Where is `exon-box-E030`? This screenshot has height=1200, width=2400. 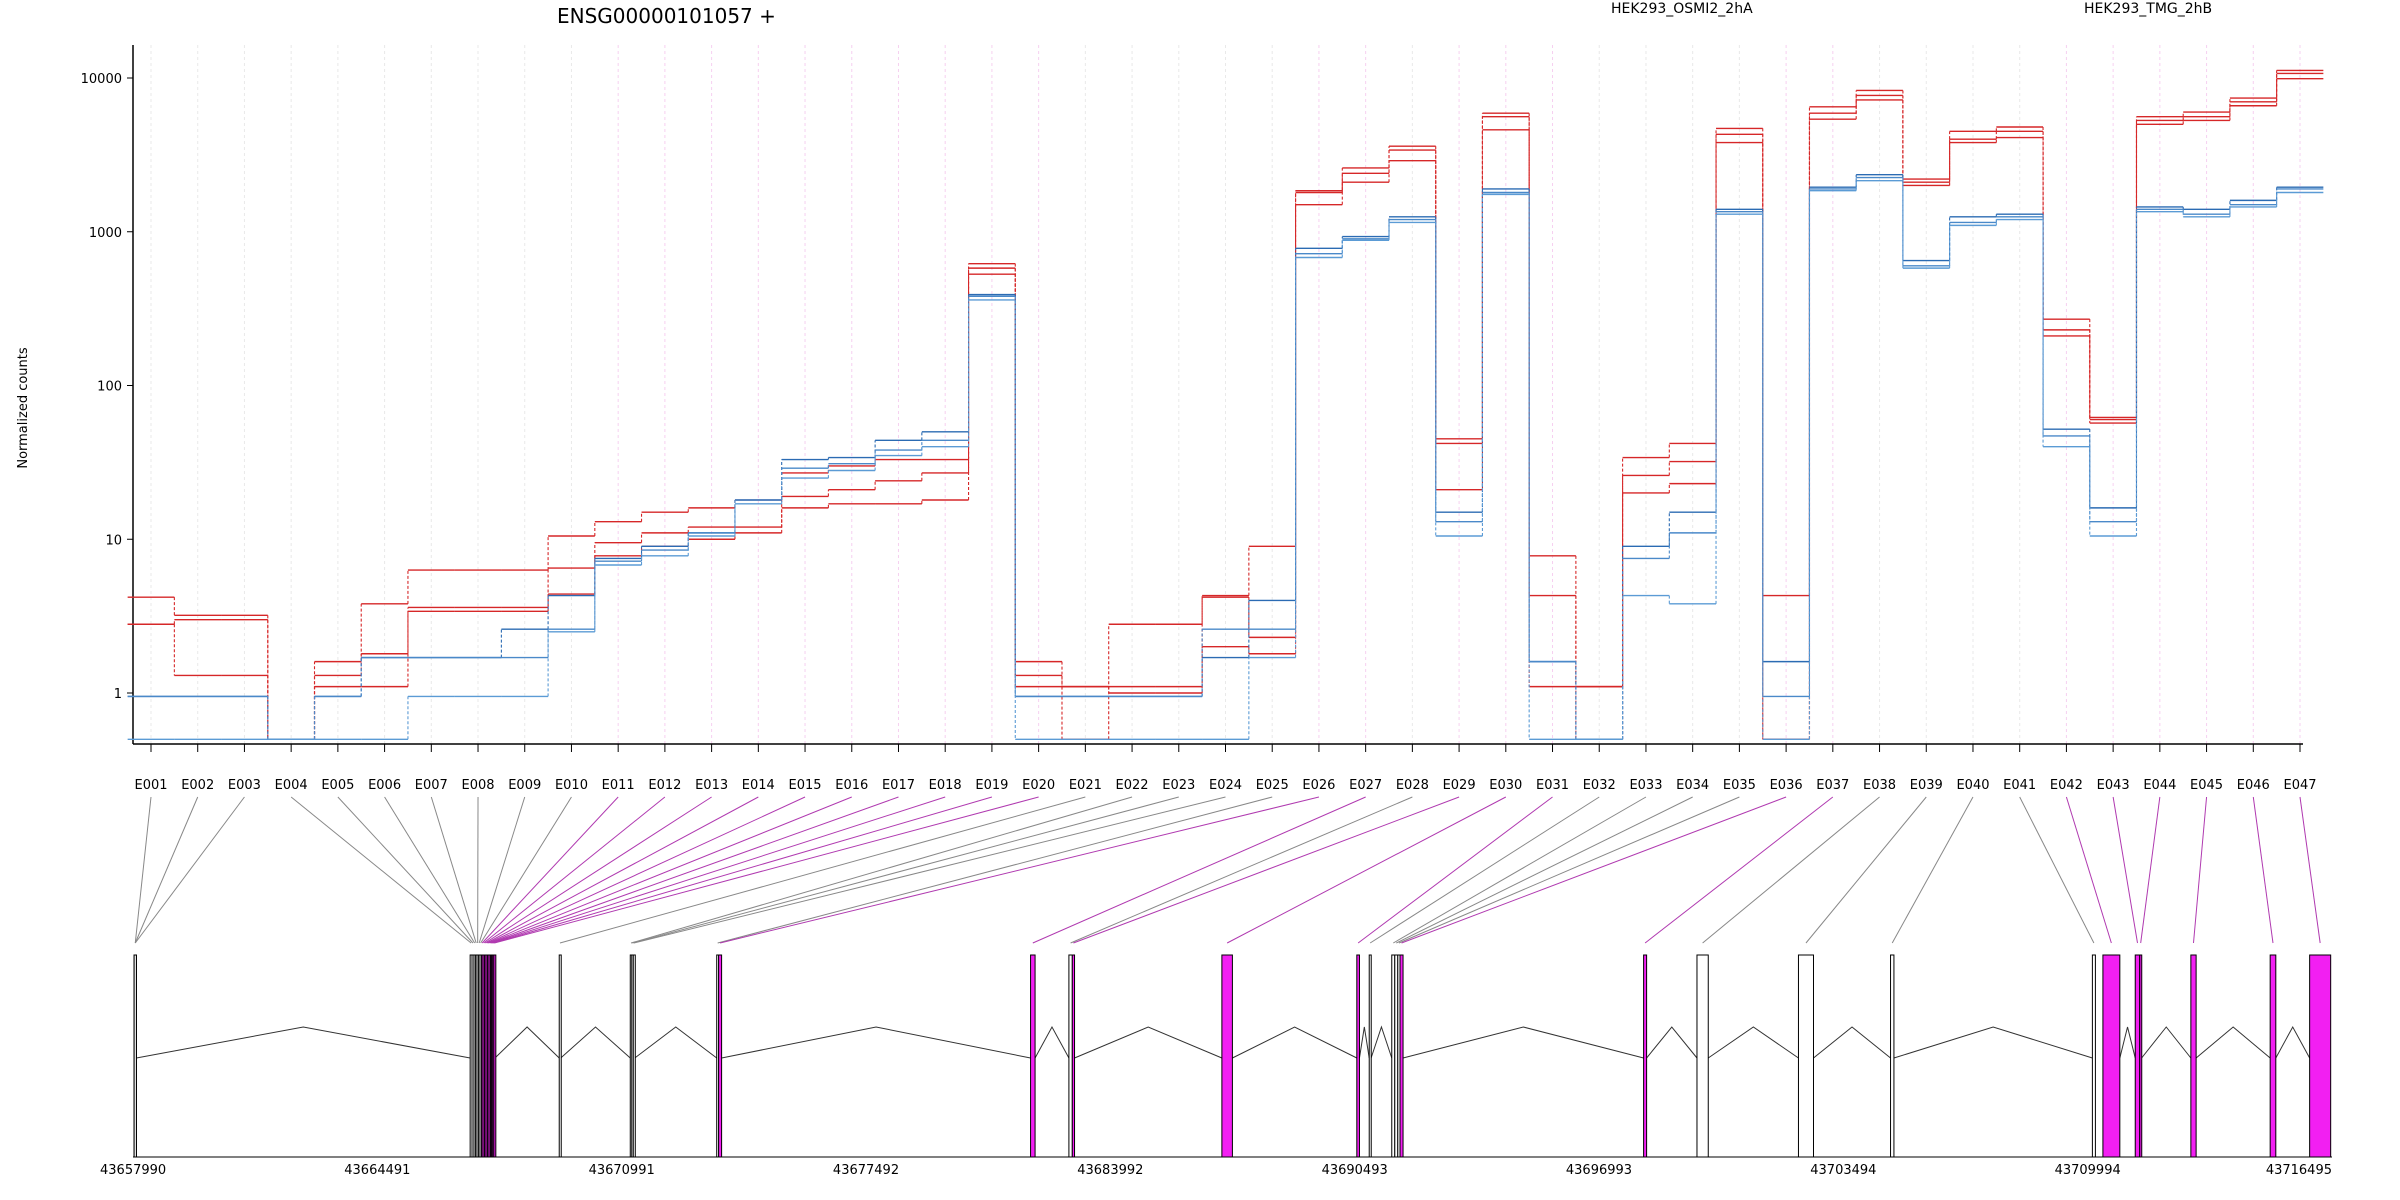 exon-box-E030 is located at coordinates (1227, 1056).